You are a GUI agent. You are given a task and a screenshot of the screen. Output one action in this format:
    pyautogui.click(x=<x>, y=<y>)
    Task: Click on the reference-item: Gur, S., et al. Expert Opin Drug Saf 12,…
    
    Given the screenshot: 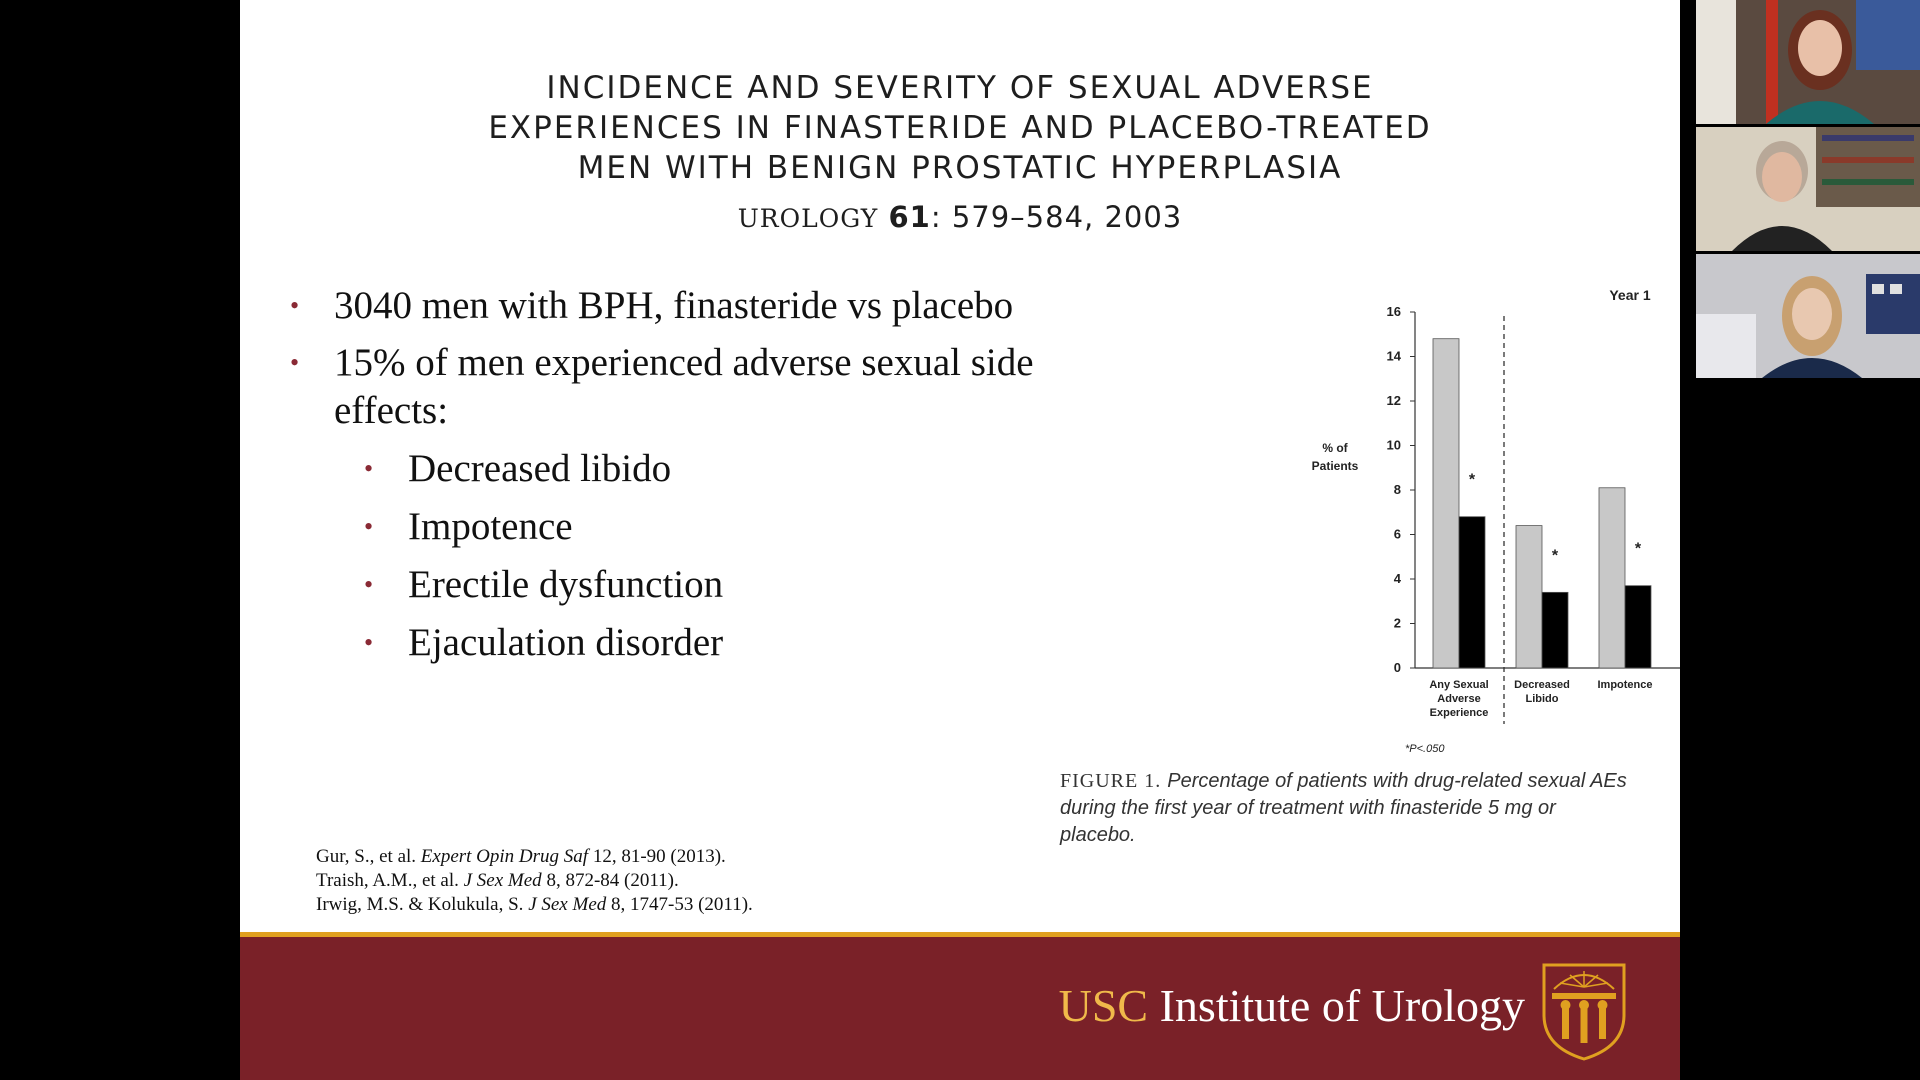 What is the action you would take?
    pyautogui.click(x=521, y=856)
    